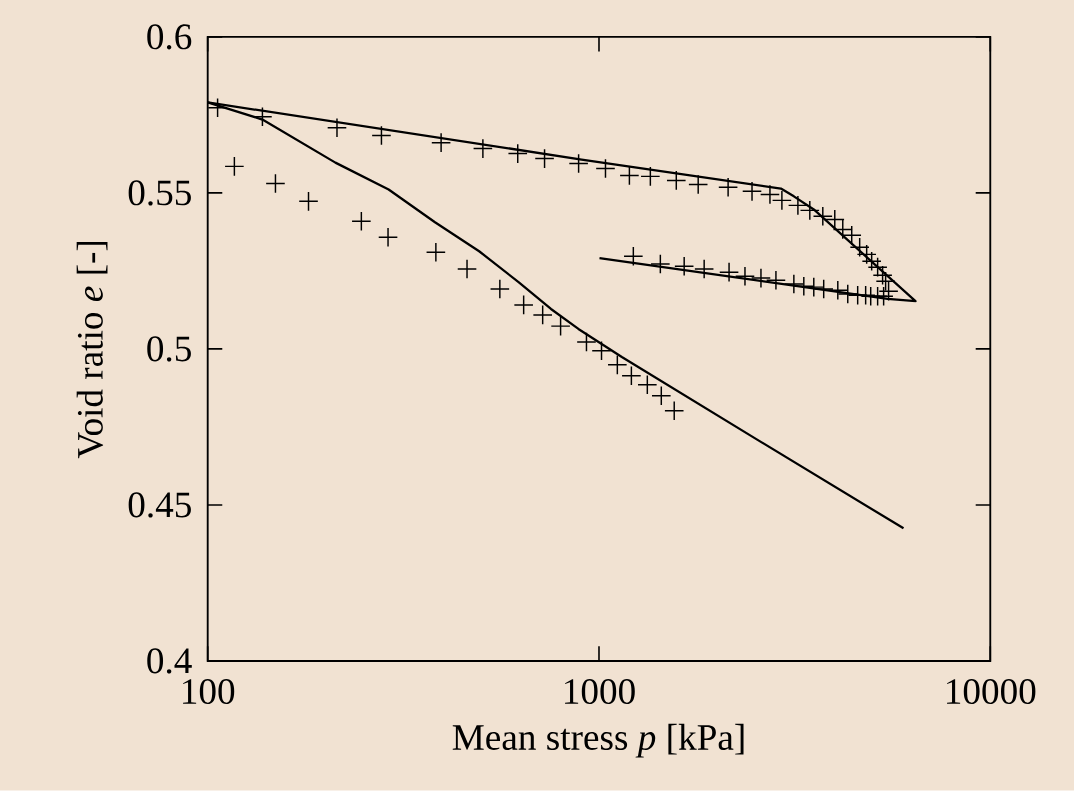  I want to click on y-tick-label: 0.6, so click(169, 37).